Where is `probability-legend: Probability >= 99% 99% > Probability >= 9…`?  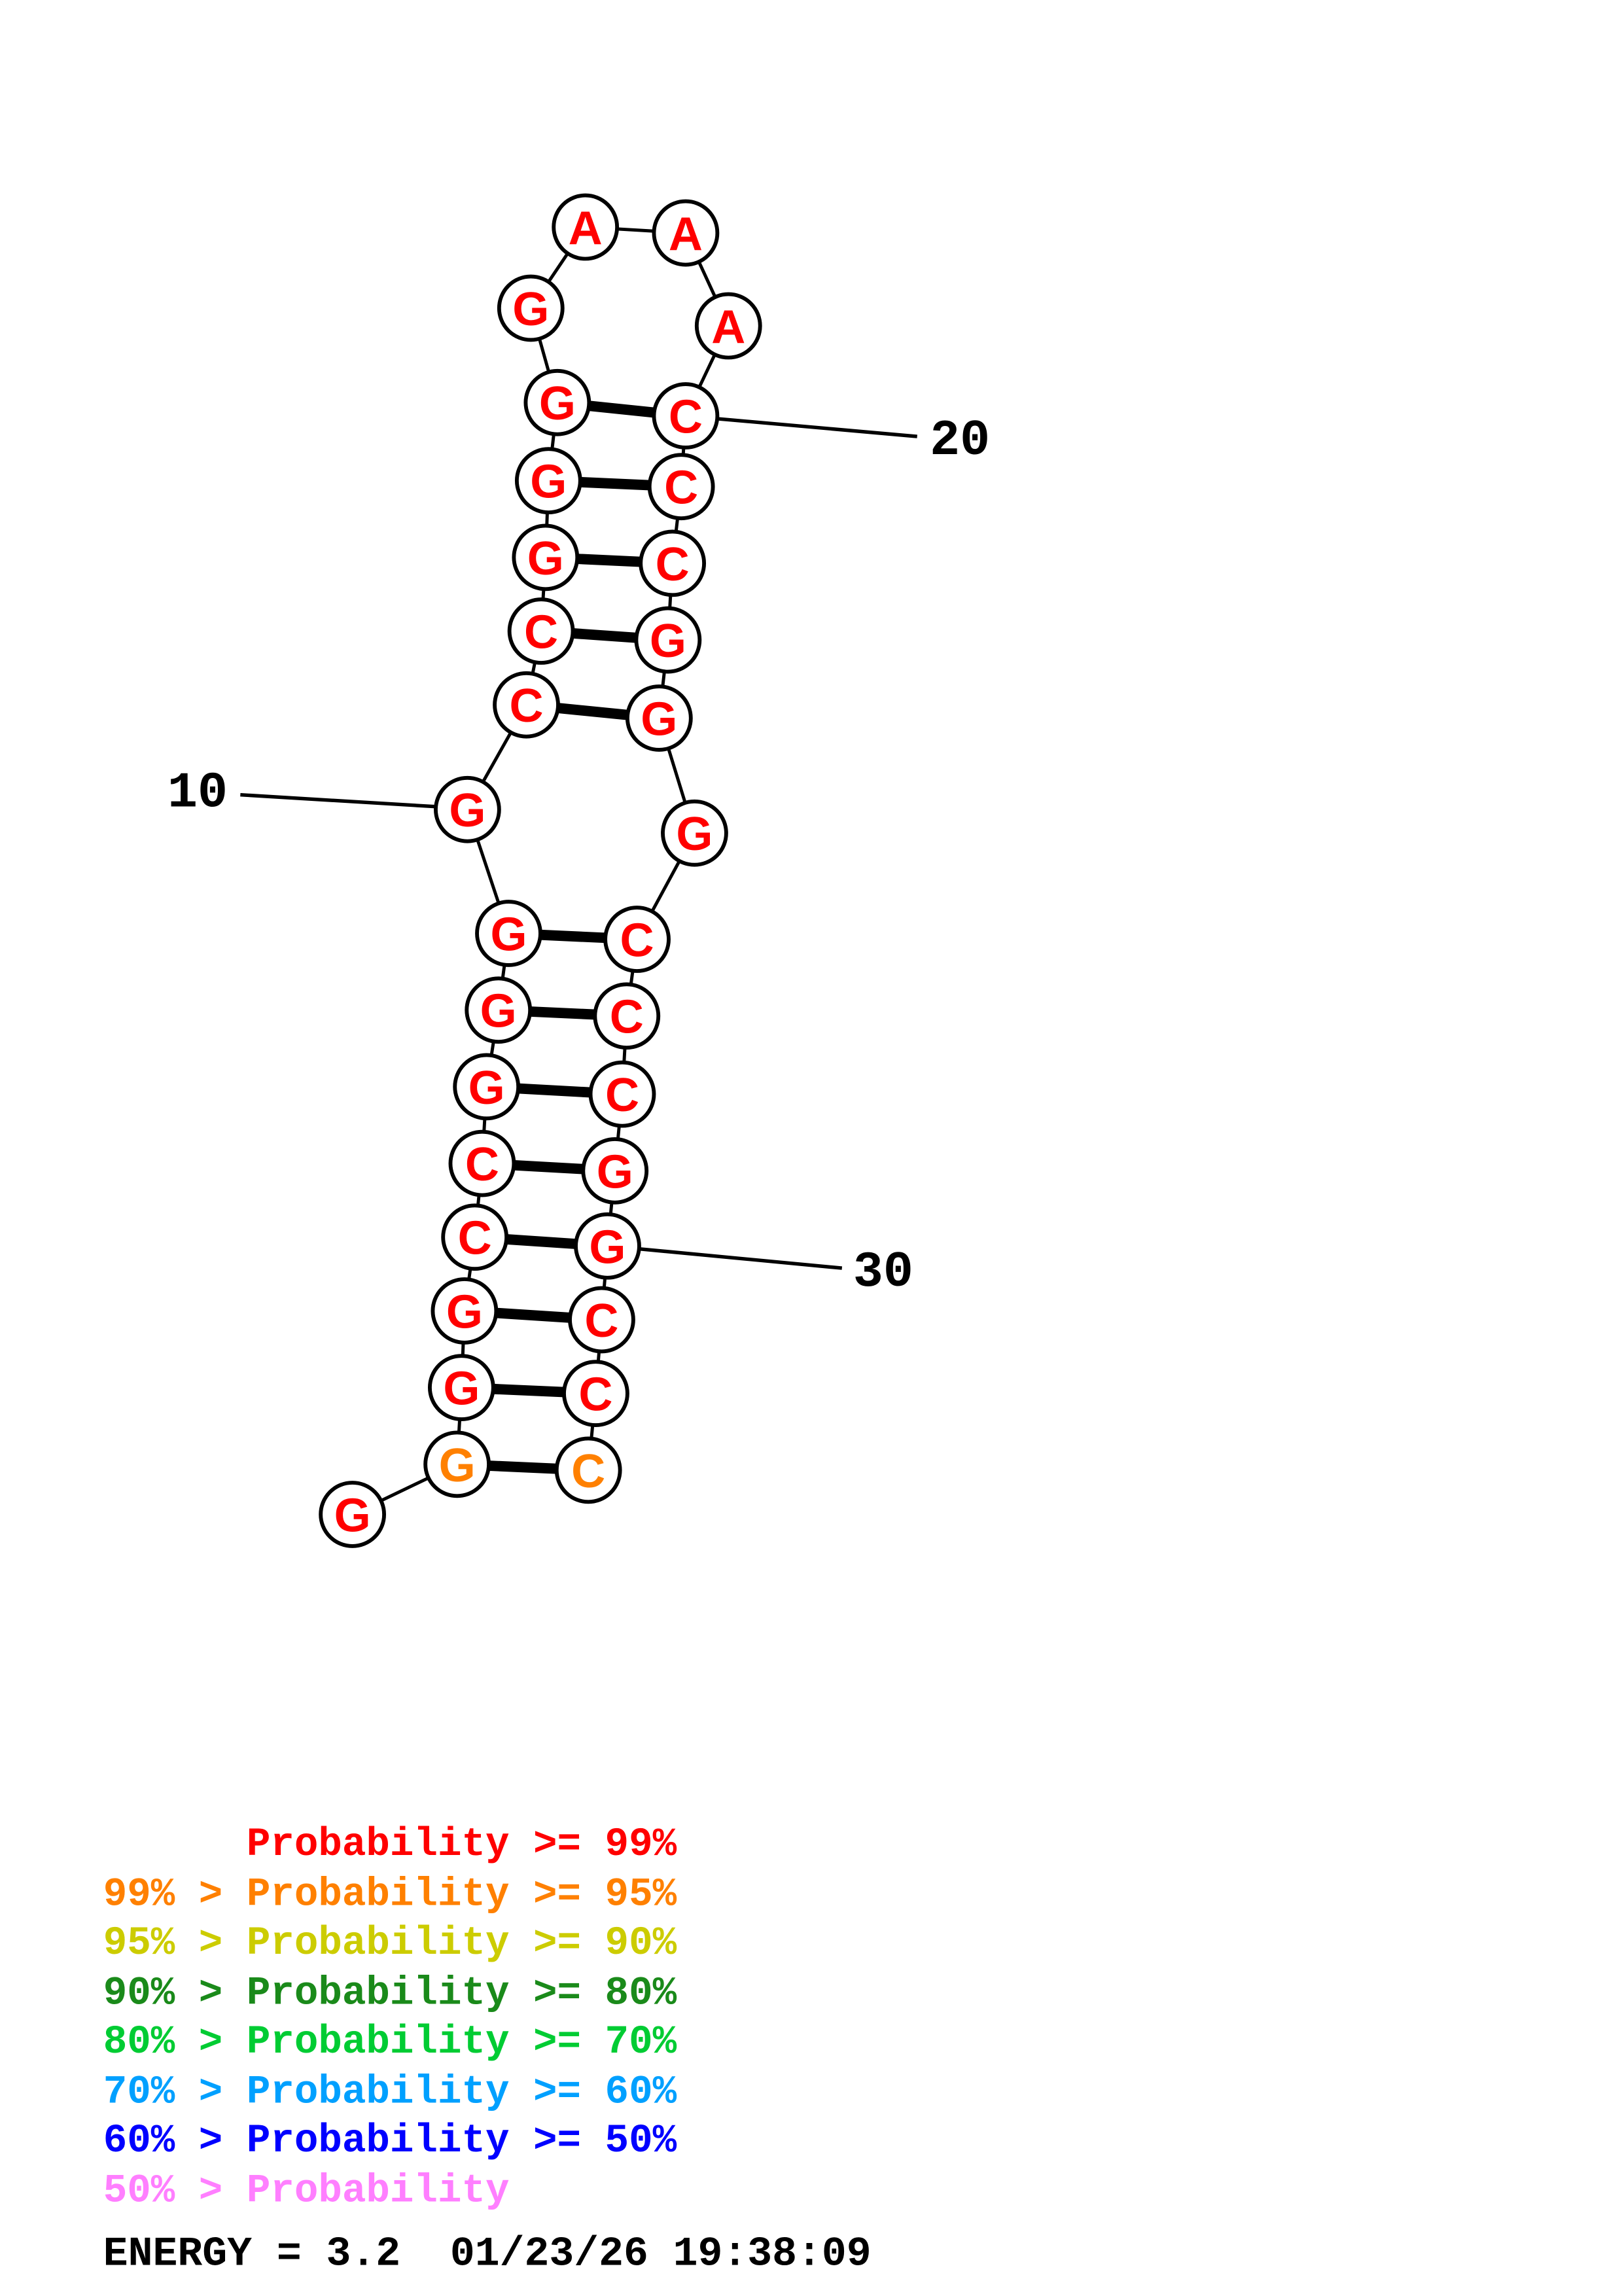 probability-legend: Probability >= 99% 99% > Probability >= 9… is located at coordinates (390, 2020).